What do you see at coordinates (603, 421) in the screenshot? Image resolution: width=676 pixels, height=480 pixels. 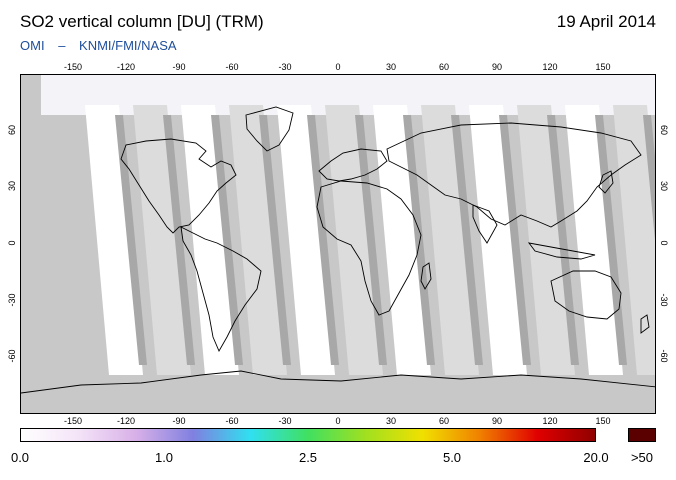 I see `lon-tick-bottom: 150` at bounding box center [603, 421].